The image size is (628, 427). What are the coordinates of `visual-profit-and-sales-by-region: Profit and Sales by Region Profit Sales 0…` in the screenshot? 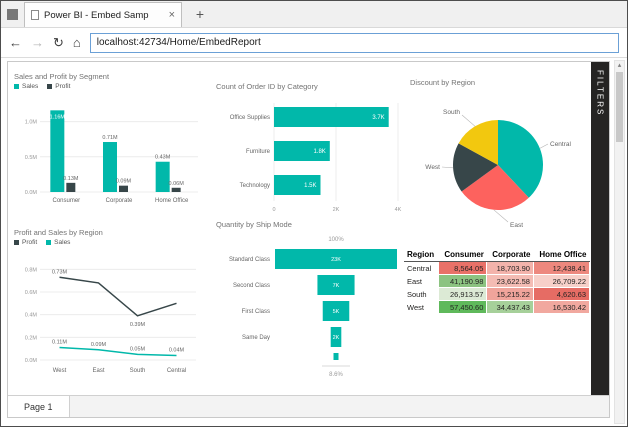 It's located at (110, 304).